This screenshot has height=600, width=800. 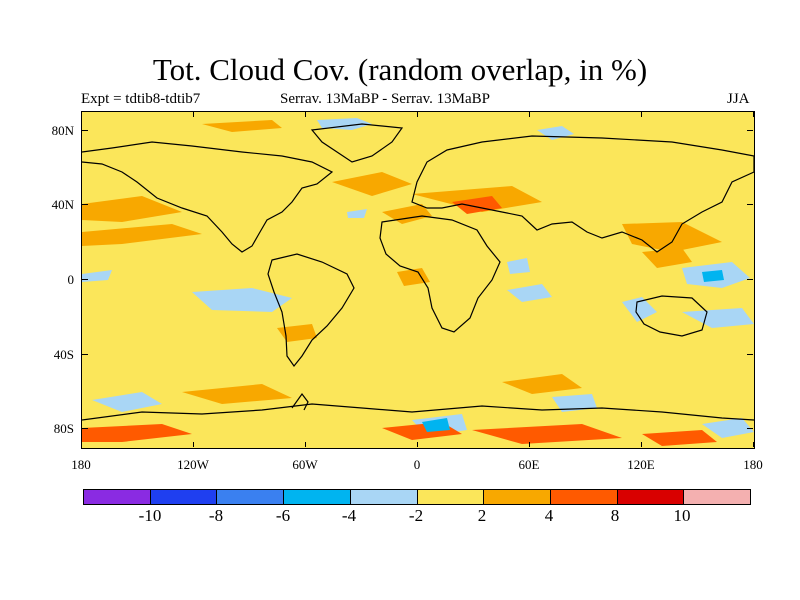 What do you see at coordinates (141, 99) in the screenshot?
I see `experiment-label: Expt = tdtib8-tdtib7` at bounding box center [141, 99].